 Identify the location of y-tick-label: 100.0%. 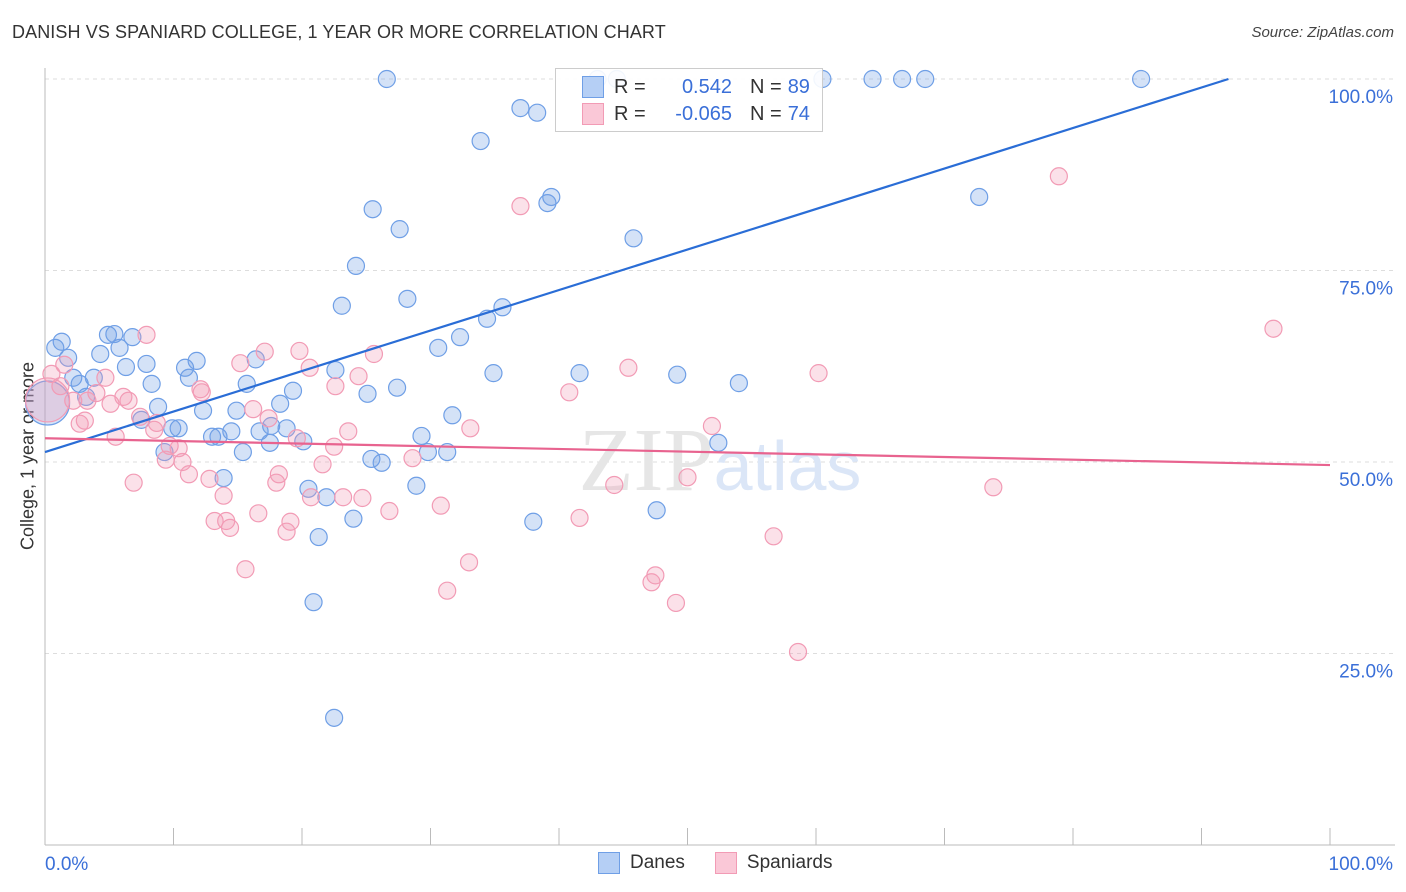
(1361, 97).